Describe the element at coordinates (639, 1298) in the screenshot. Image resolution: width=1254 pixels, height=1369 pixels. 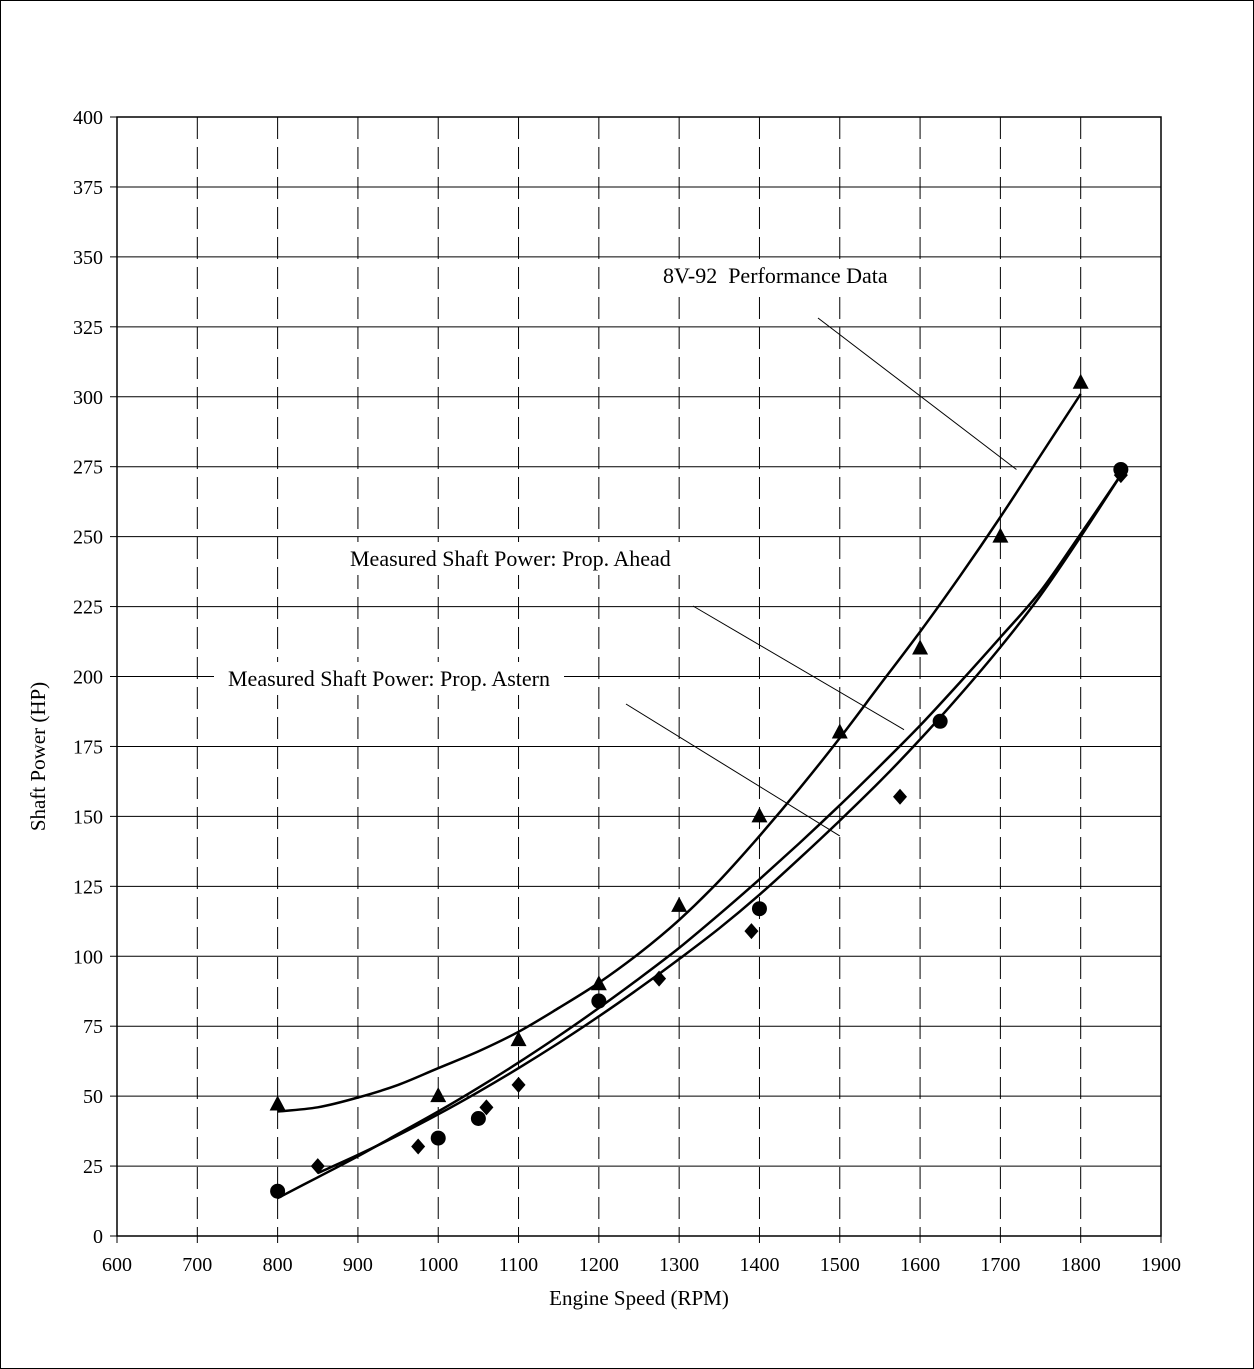
I see `x-axis-title: Engine Speed (RPM)` at that location.